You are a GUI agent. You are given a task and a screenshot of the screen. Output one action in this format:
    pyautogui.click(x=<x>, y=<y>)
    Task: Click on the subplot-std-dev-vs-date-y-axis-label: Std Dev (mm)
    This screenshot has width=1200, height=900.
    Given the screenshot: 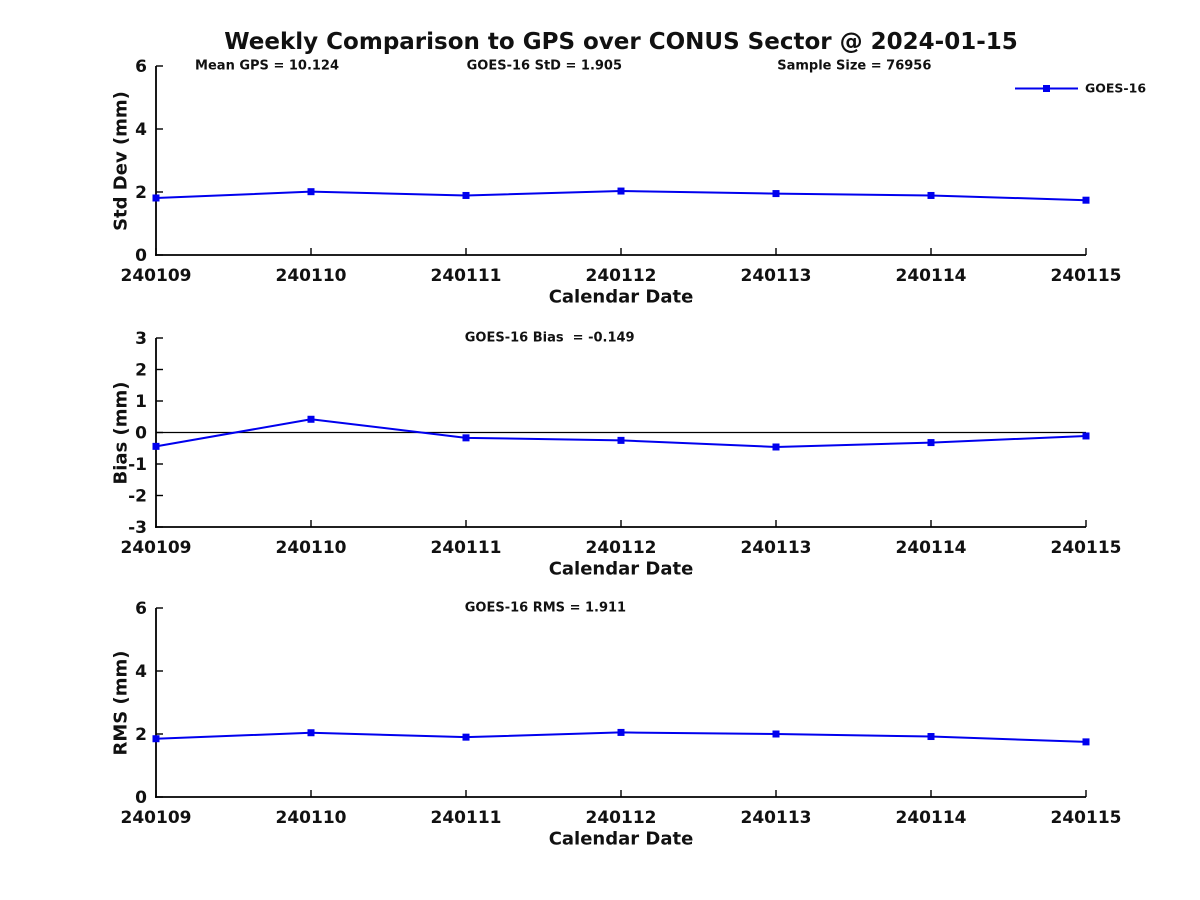 What is the action you would take?
    pyautogui.click(x=121, y=160)
    